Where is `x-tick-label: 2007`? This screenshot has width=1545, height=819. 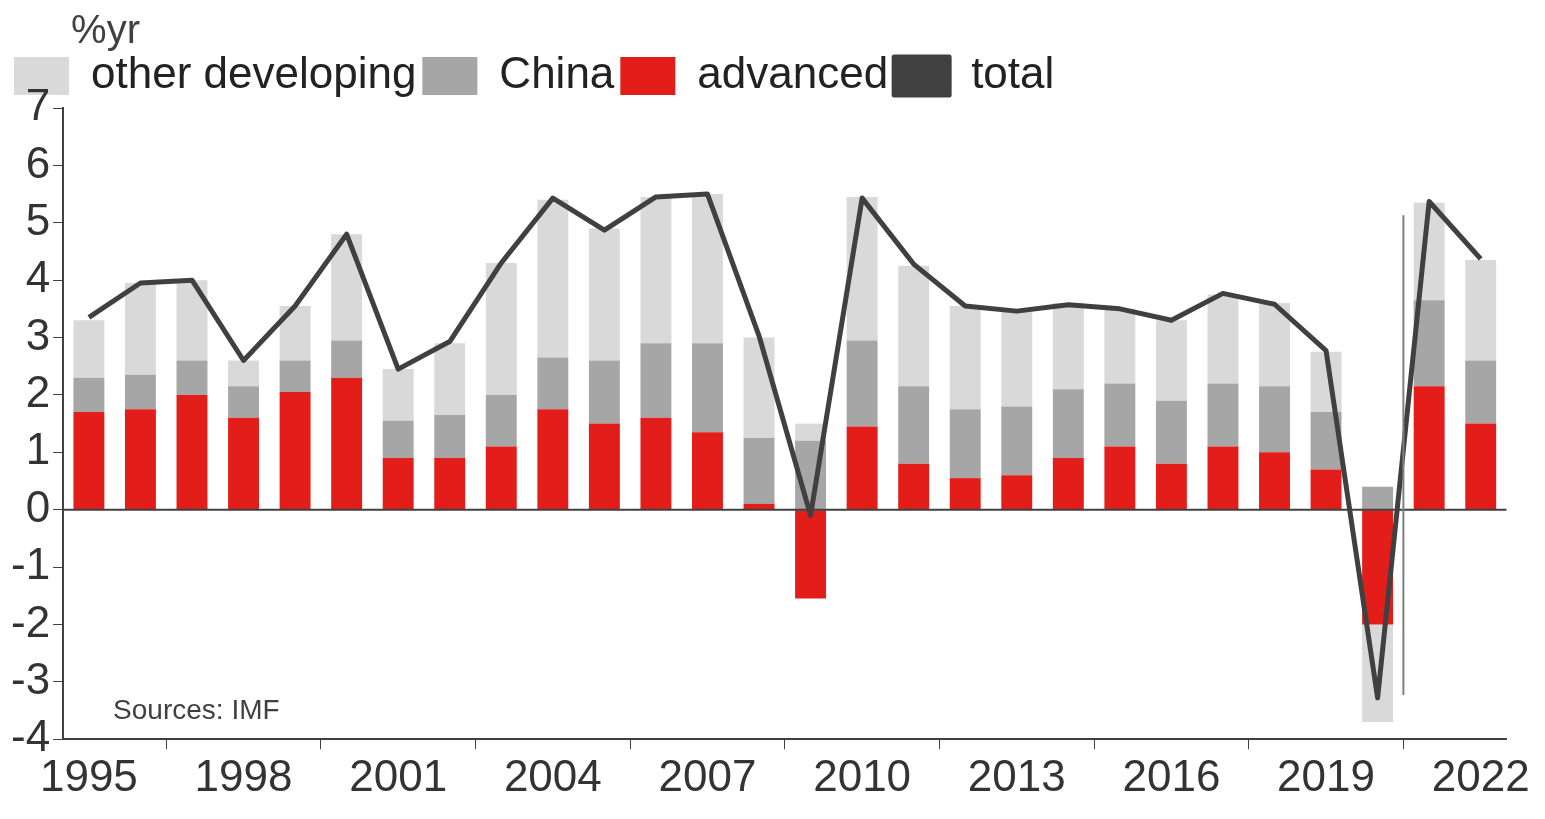 x-tick-label: 2007 is located at coordinates (707, 775).